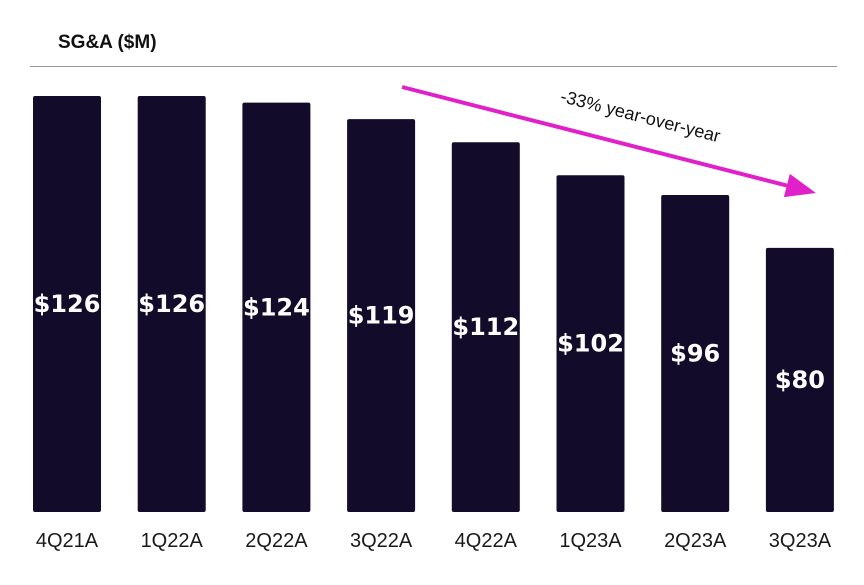 The image size is (864, 585). I want to click on bar-4Q21A, so click(67, 304).